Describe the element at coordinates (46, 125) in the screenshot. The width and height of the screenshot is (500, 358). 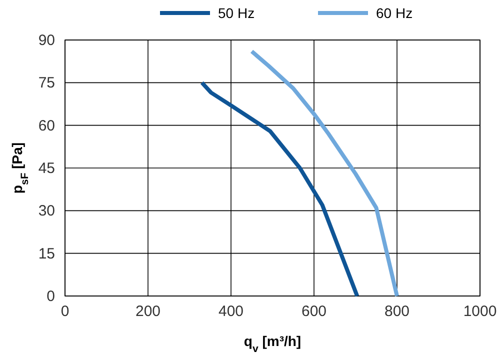
I see `y-tick-label: 60` at that location.